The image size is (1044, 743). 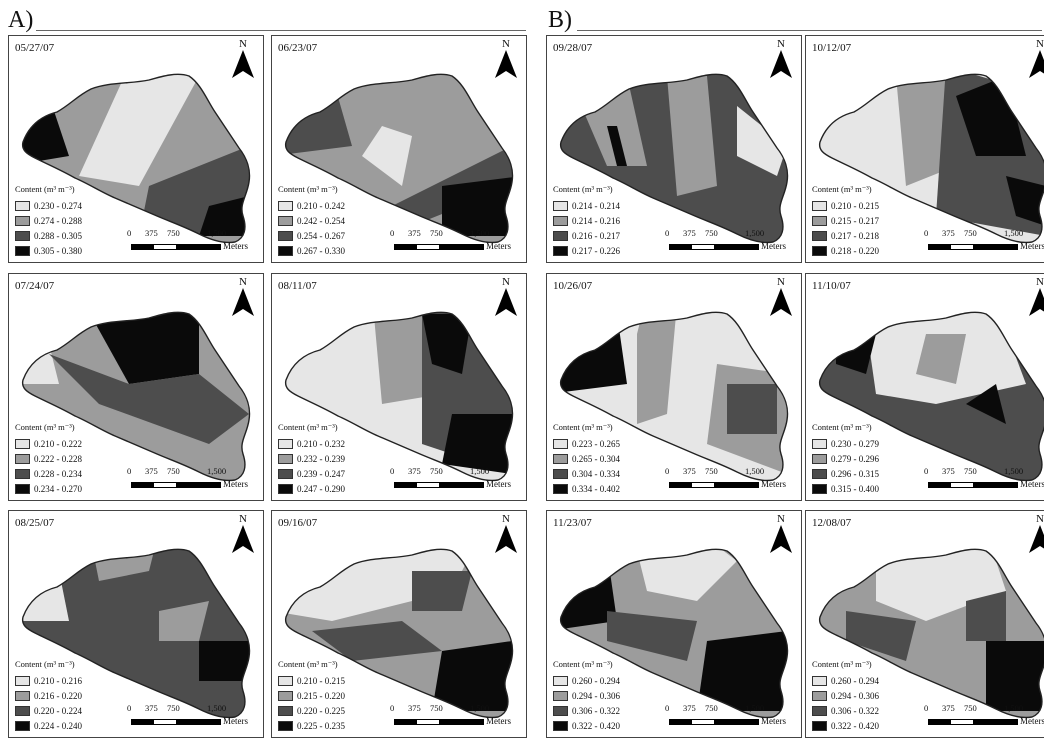 What do you see at coordinates (311, 220) in the screenshot?
I see `legend-row: 0.242 - 0.254` at bounding box center [311, 220].